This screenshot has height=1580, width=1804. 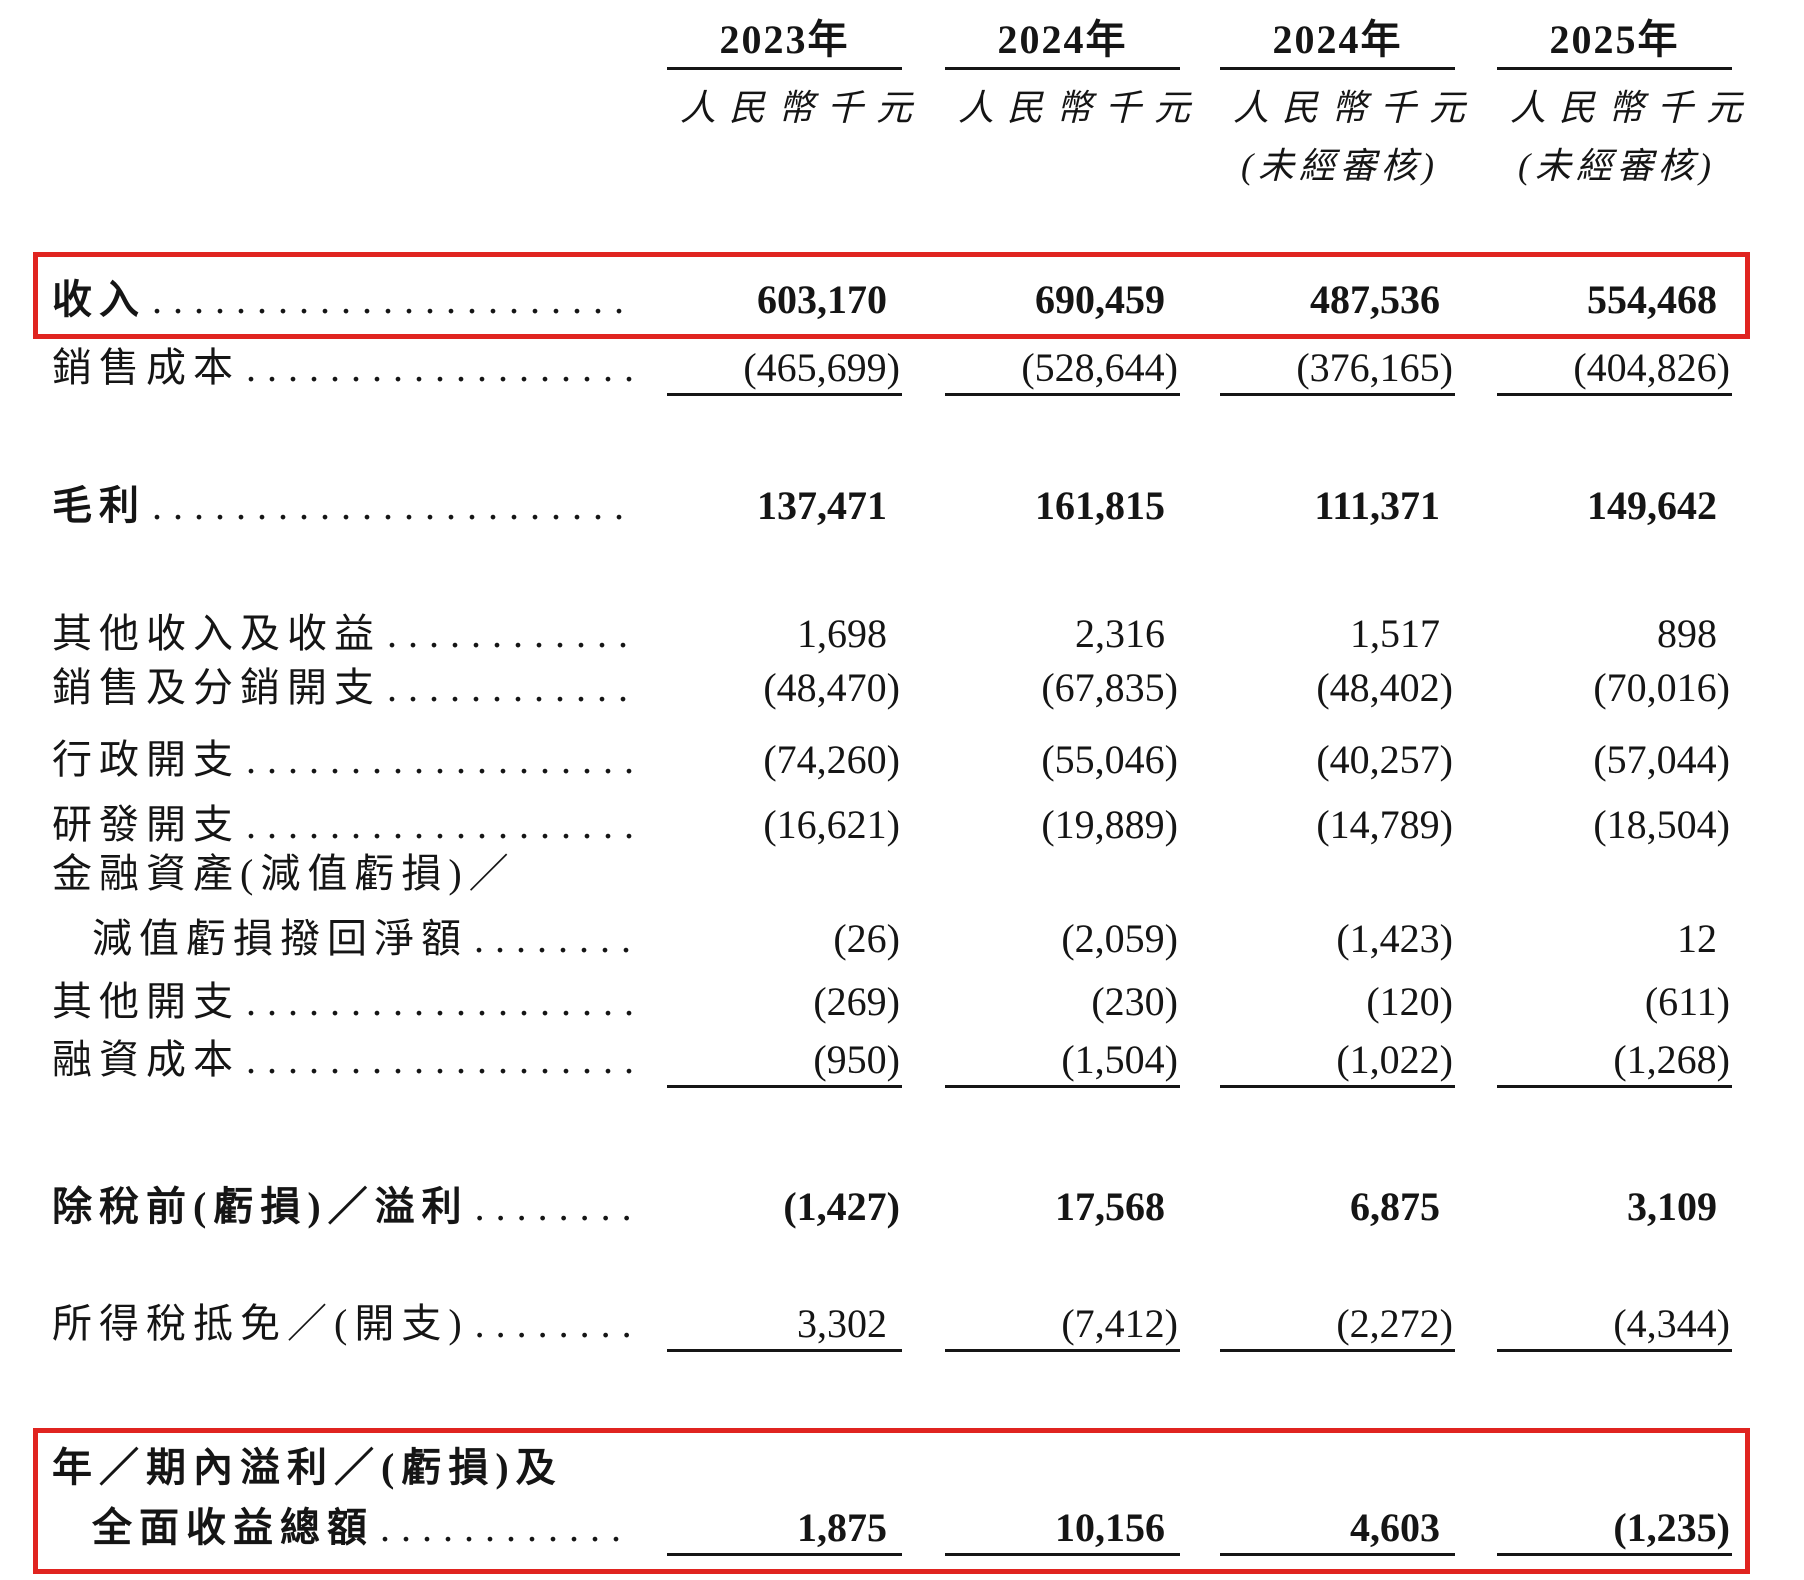 What do you see at coordinates (1110, 1206) in the screenshot?
I see `cell-value: 17,568` at bounding box center [1110, 1206].